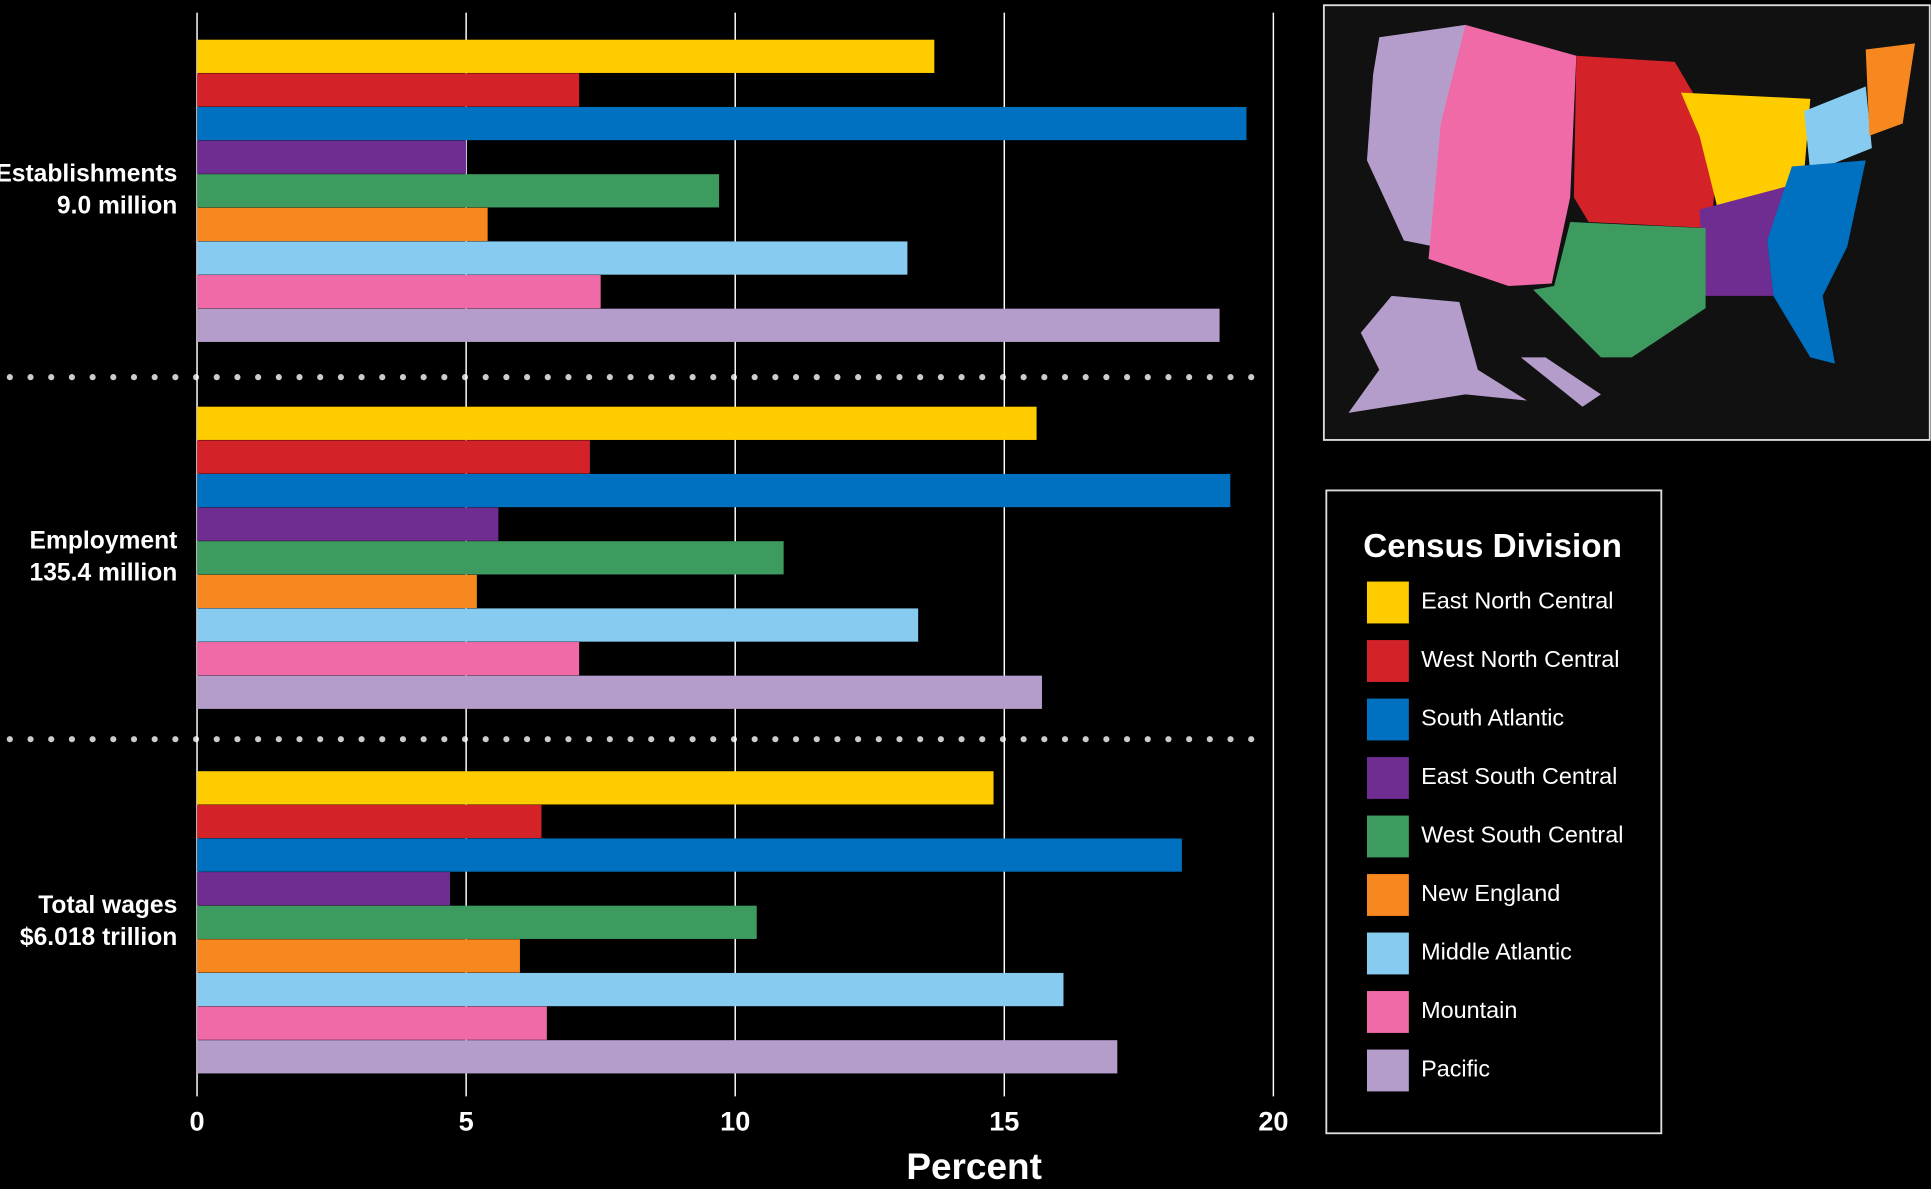 This screenshot has height=1189, width=1931. I want to click on map-sa, so click(1816, 262).